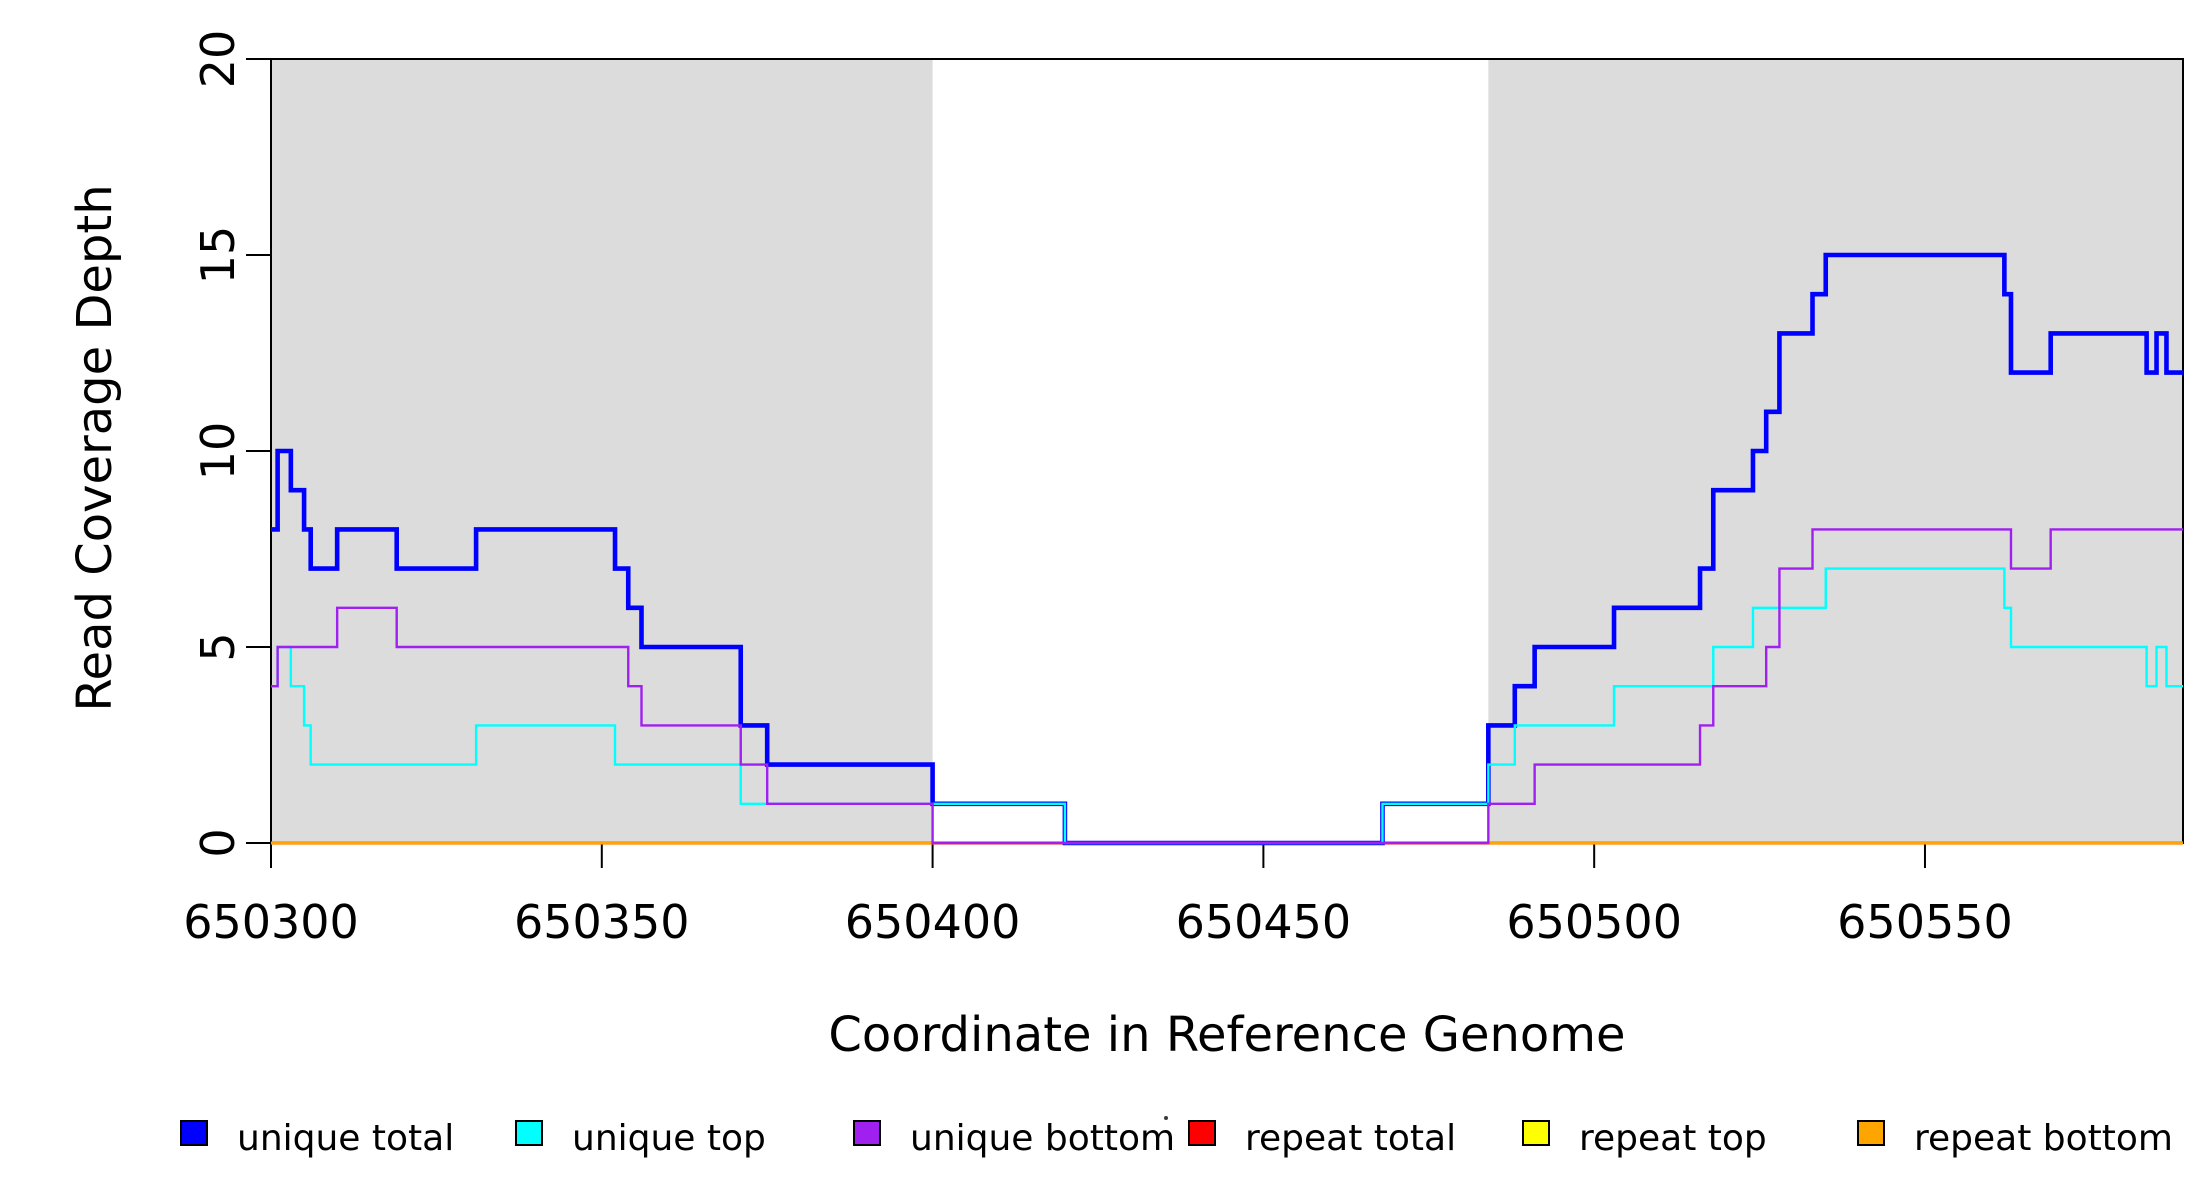 The image size is (2200, 1200). Describe the element at coordinates (1673, 1138) in the screenshot. I see `legend-label: repeat top` at that location.